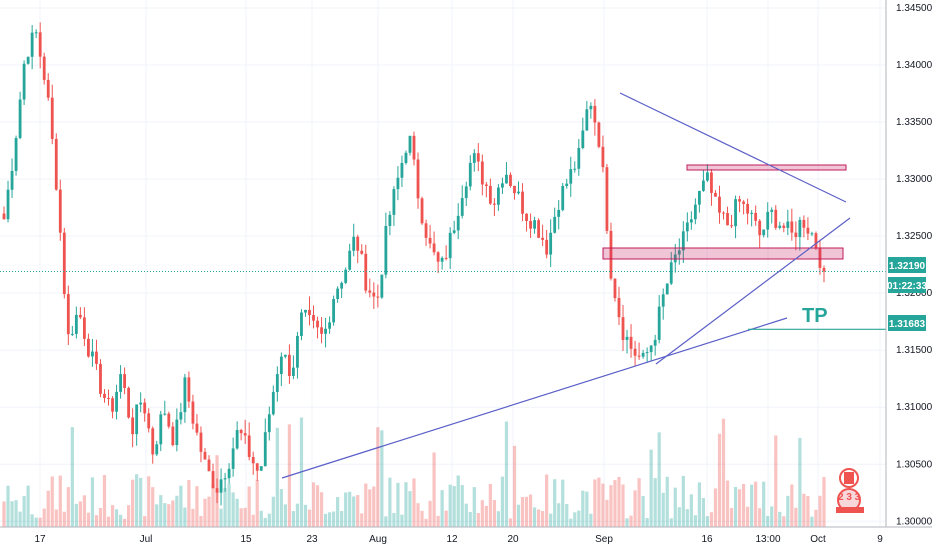  Describe the element at coordinates (907, 285) in the screenshot. I see `countdown-tag` at that location.